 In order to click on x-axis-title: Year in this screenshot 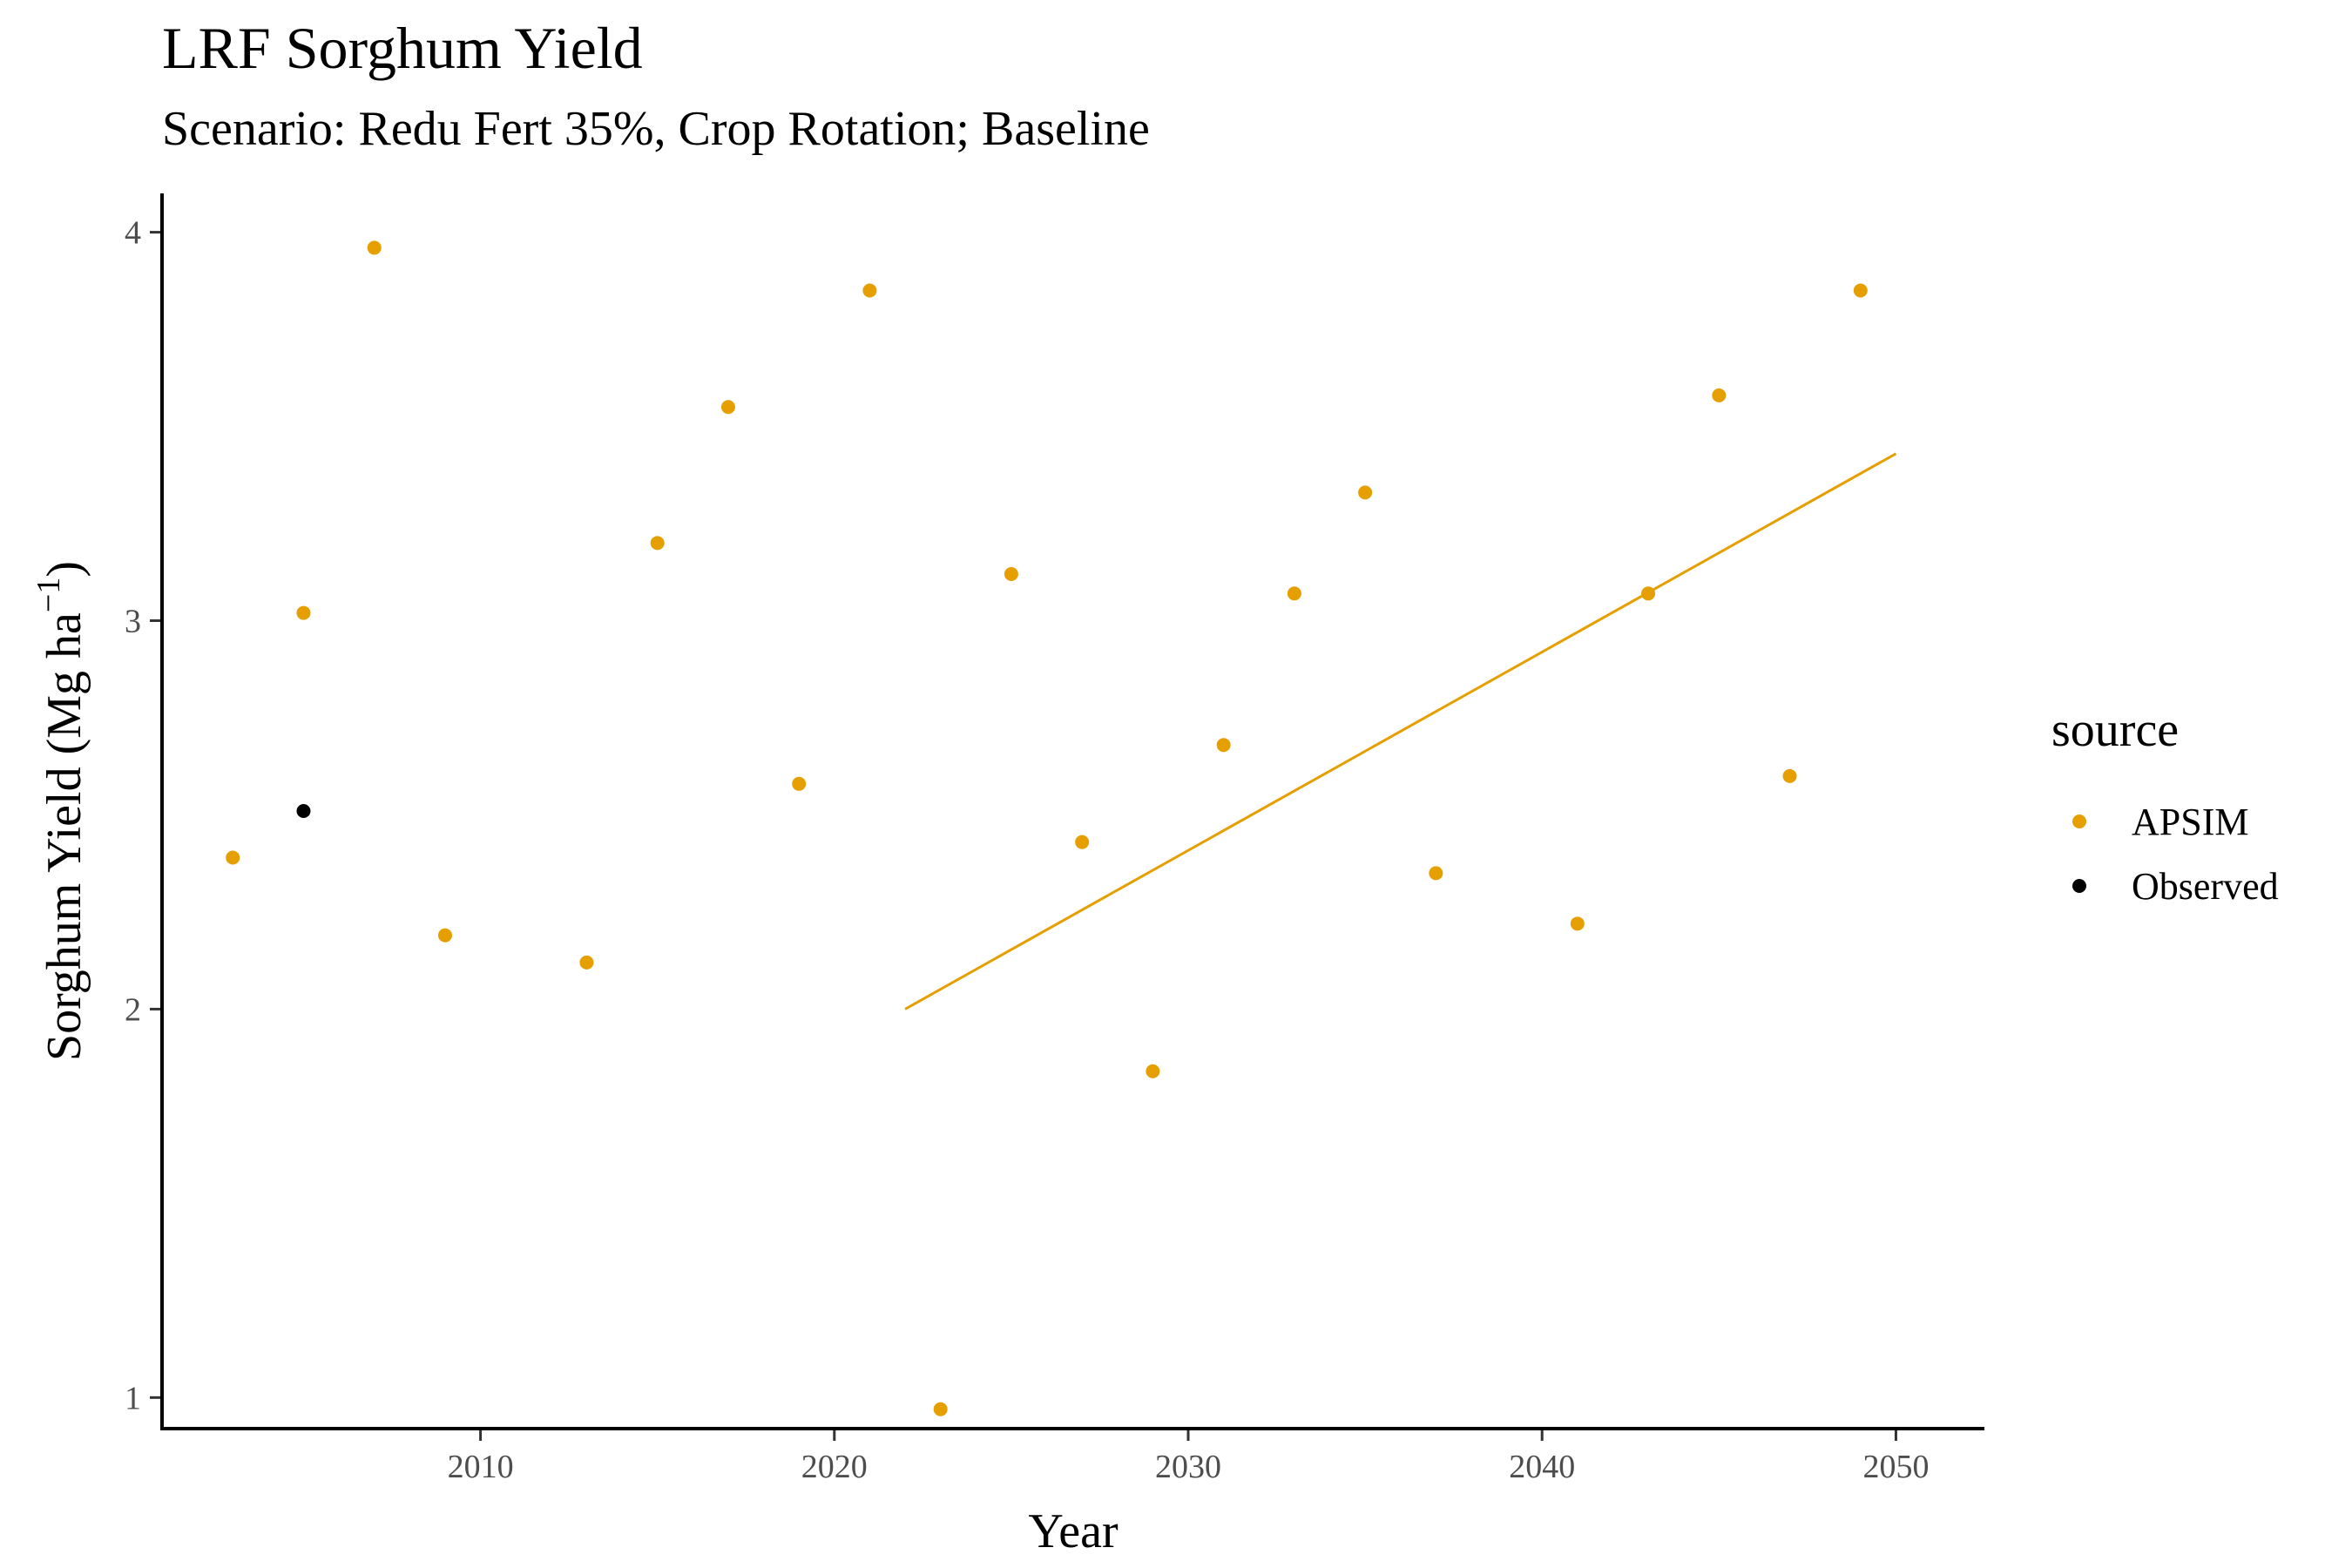, I will do `click(1073, 1531)`.